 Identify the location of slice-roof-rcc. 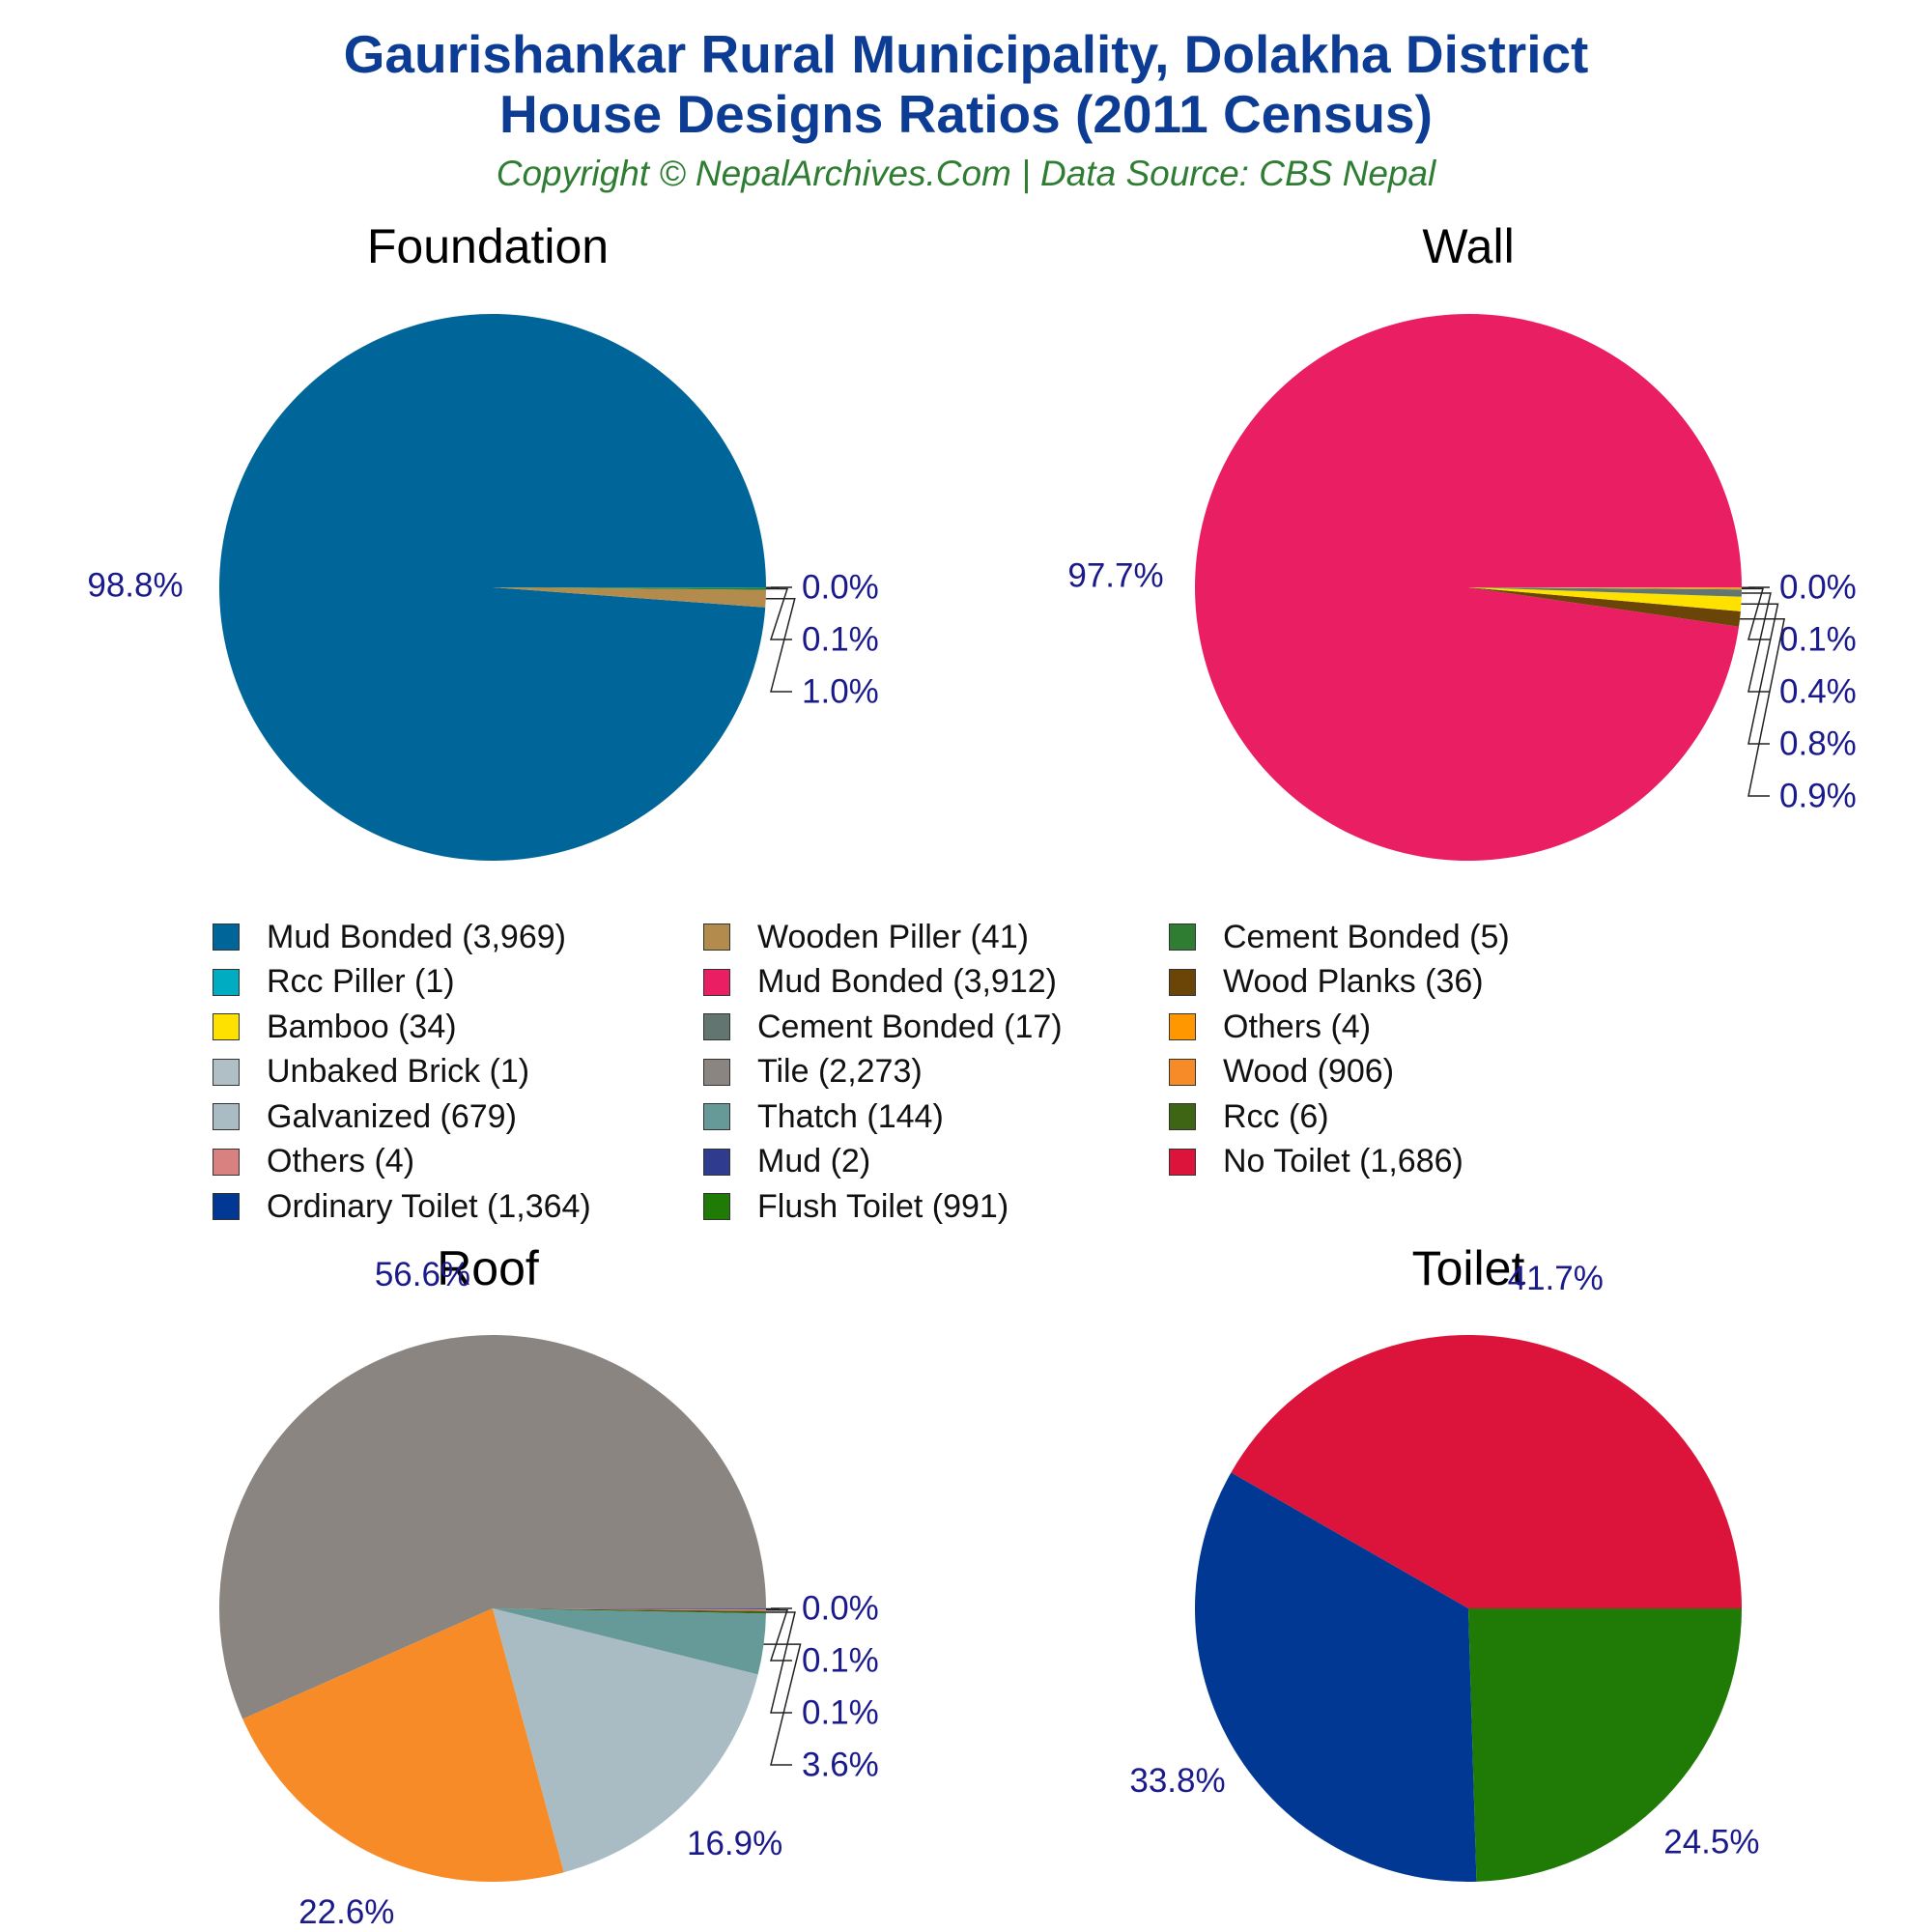
(629, 1611).